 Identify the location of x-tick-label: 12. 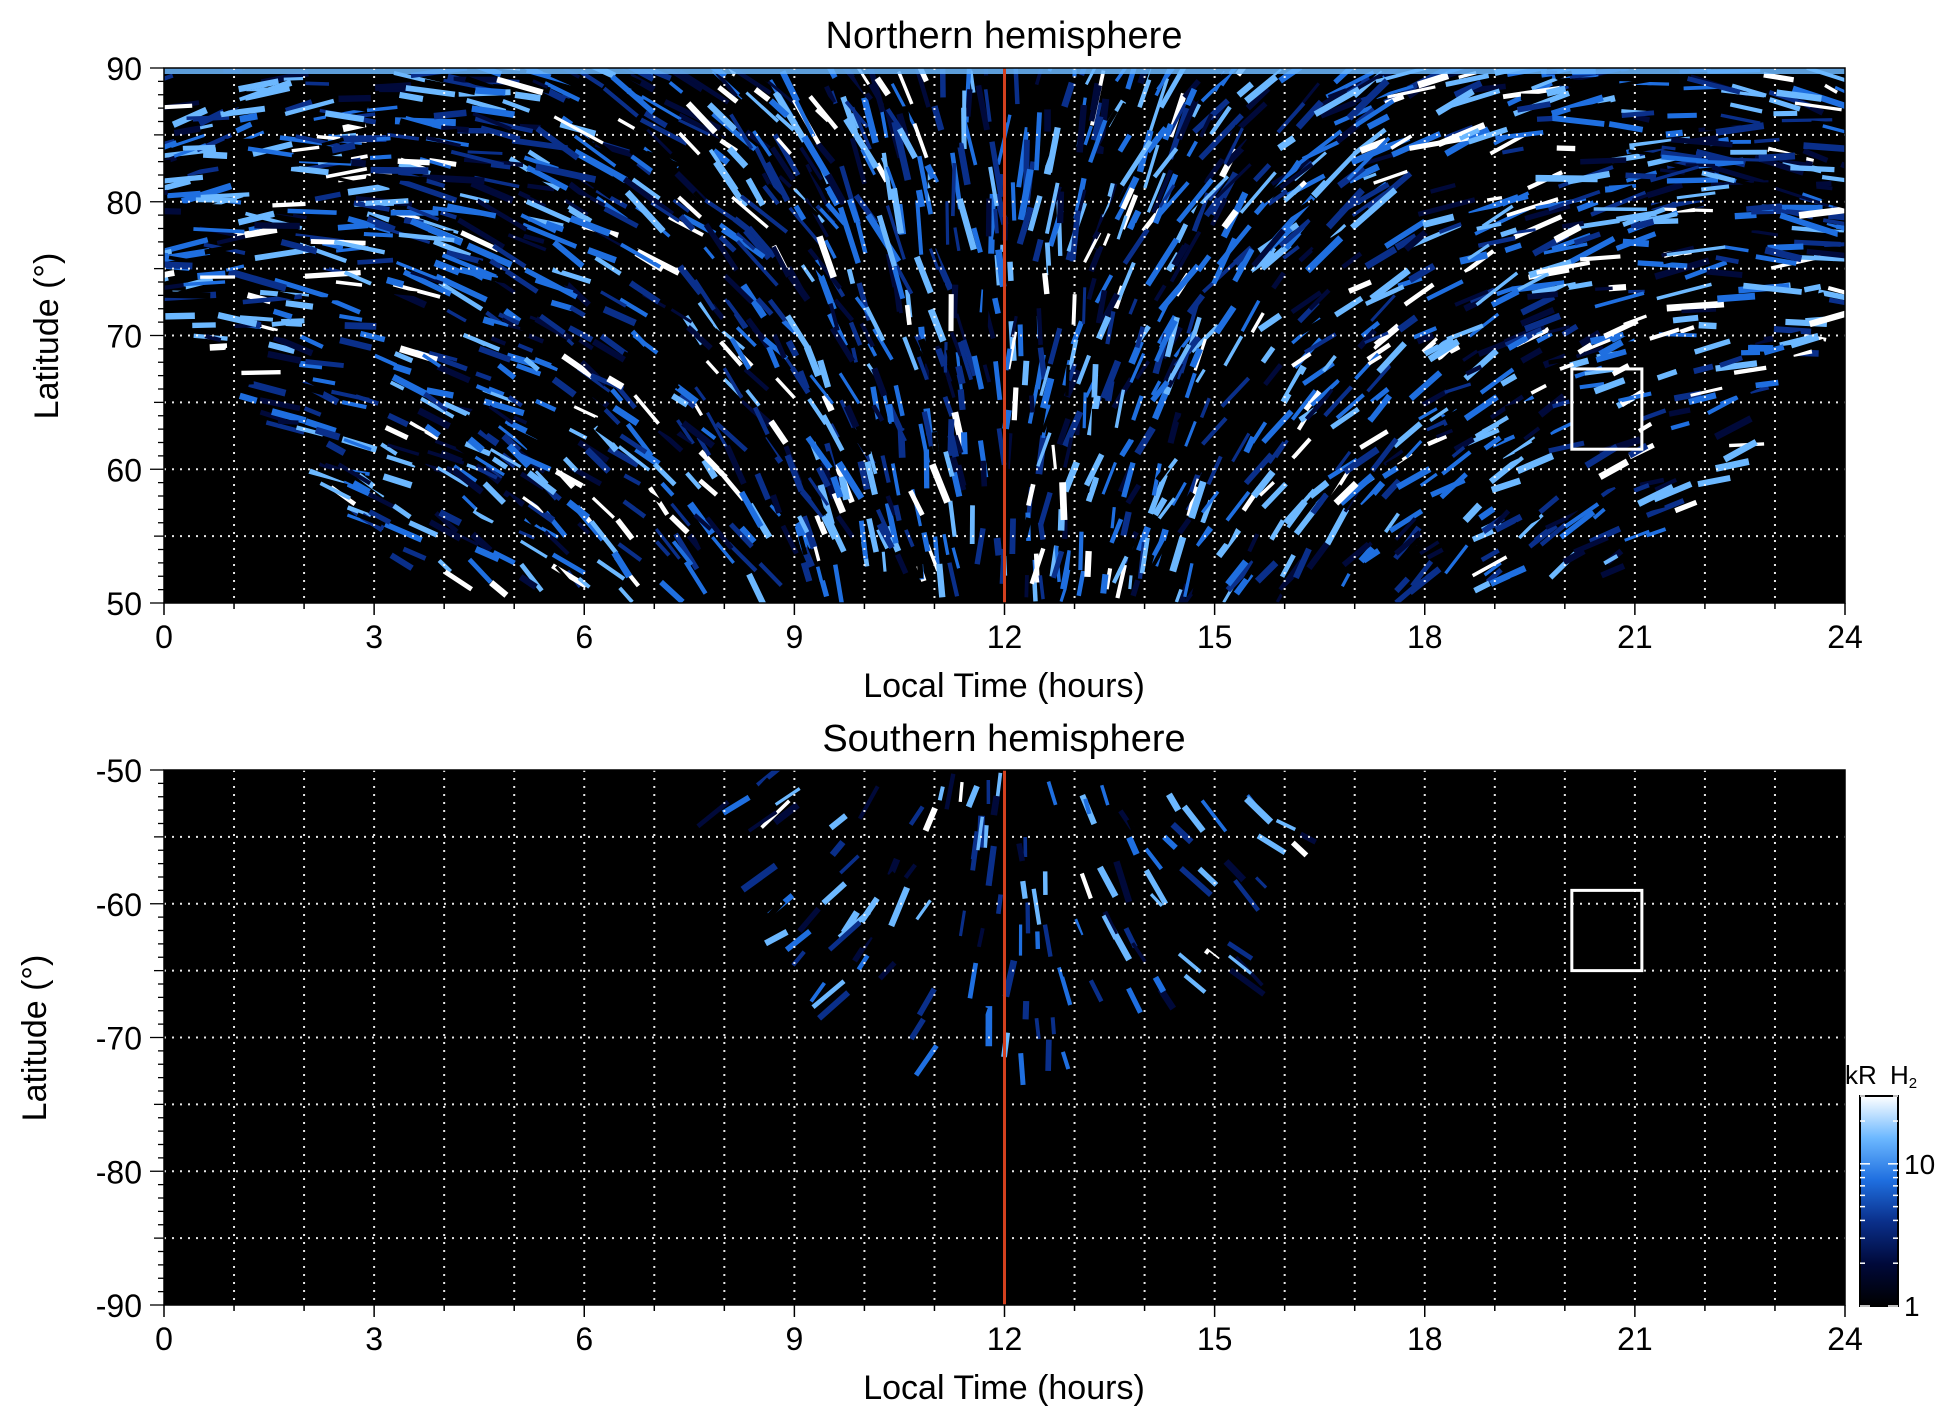
(1005, 637).